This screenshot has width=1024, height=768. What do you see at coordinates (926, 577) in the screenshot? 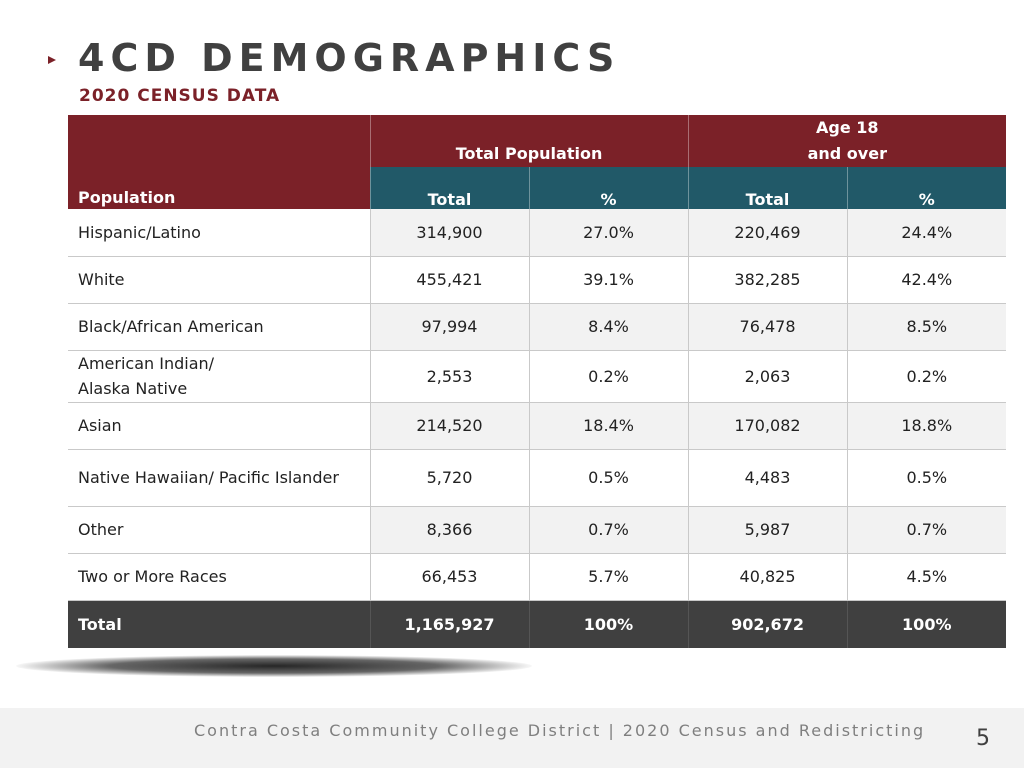
I see `cell-age-18-percent: 4.5%` at bounding box center [926, 577].